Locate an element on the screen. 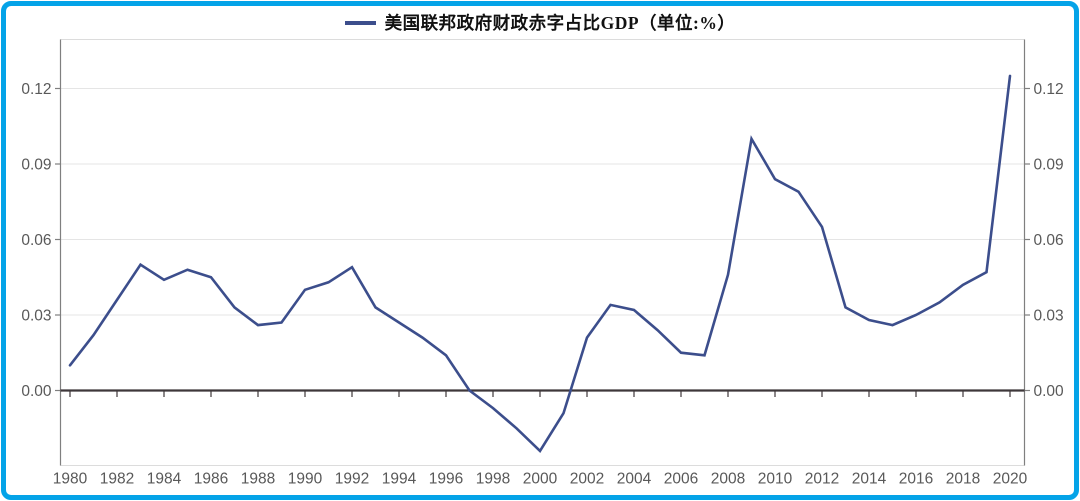  x-axis-tick-label: 1986 is located at coordinates (211, 479).